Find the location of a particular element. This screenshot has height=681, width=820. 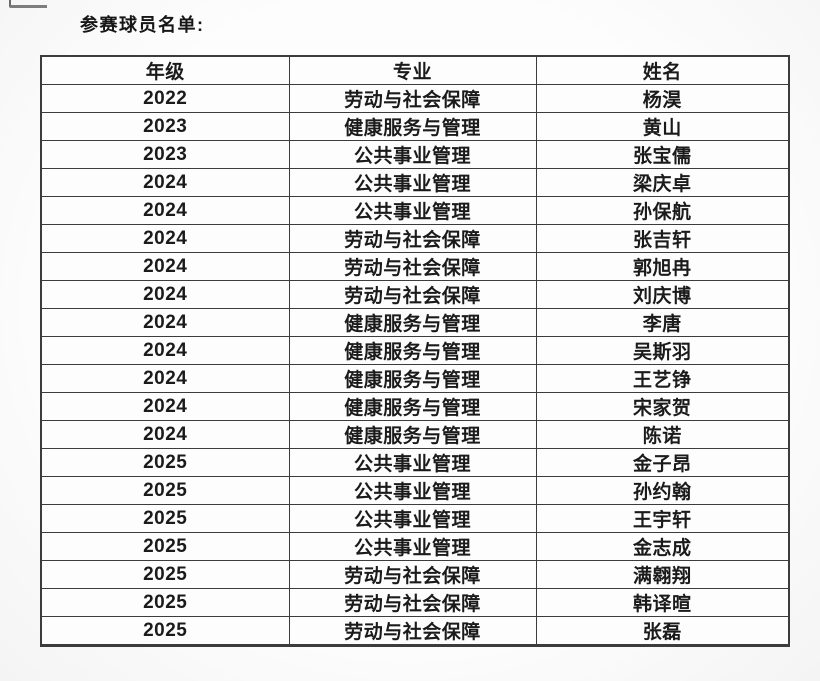

table-row: 2023 公共事业管理 张宝儒 is located at coordinates (415, 154).